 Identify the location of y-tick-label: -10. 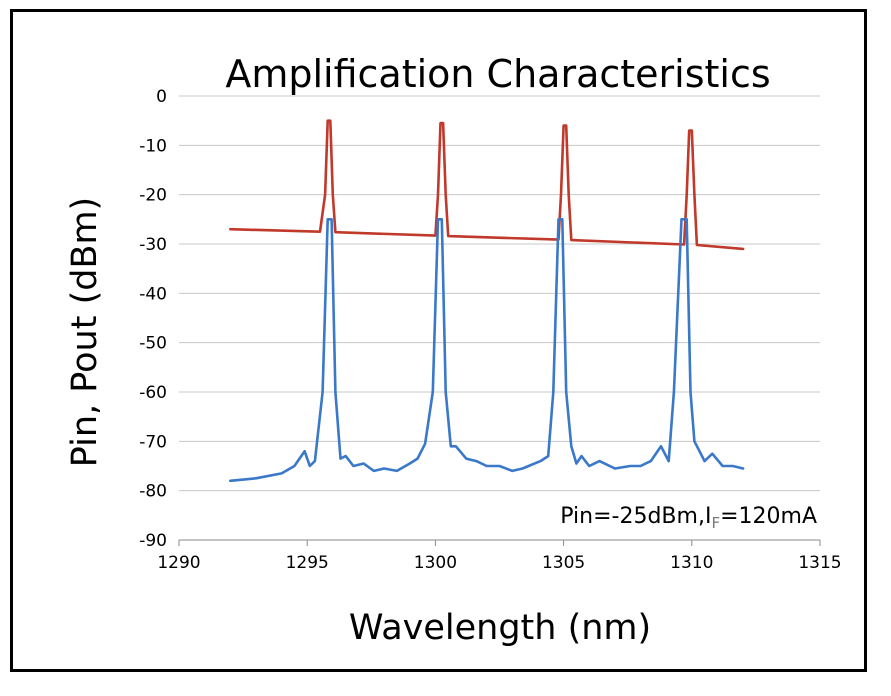
(153, 146).